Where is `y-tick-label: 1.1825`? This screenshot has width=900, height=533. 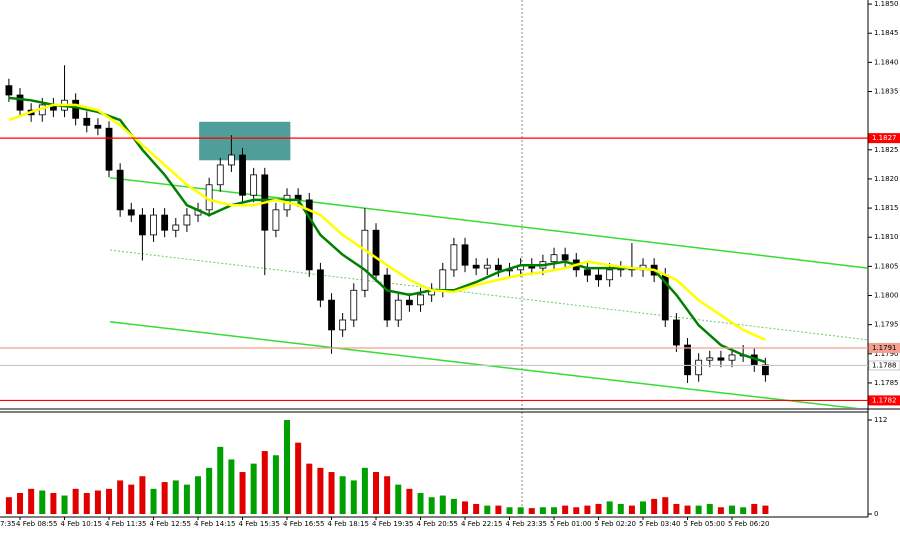
y-tick-label: 1.1825 is located at coordinates (886, 150).